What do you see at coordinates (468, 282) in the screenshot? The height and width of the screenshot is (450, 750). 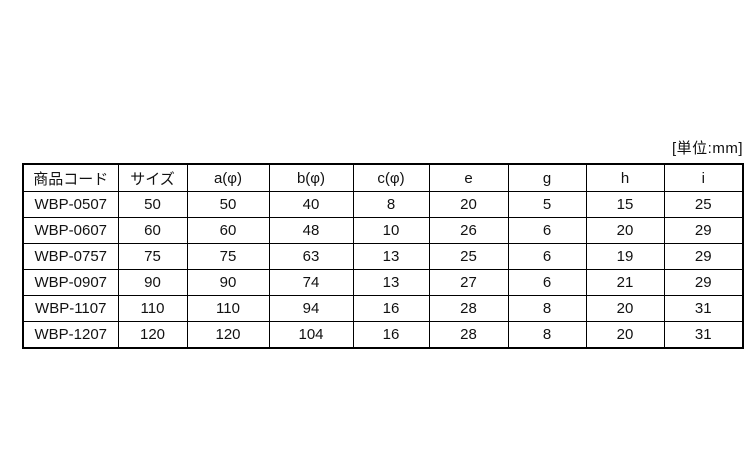 I see `value-cell: 27` at bounding box center [468, 282].